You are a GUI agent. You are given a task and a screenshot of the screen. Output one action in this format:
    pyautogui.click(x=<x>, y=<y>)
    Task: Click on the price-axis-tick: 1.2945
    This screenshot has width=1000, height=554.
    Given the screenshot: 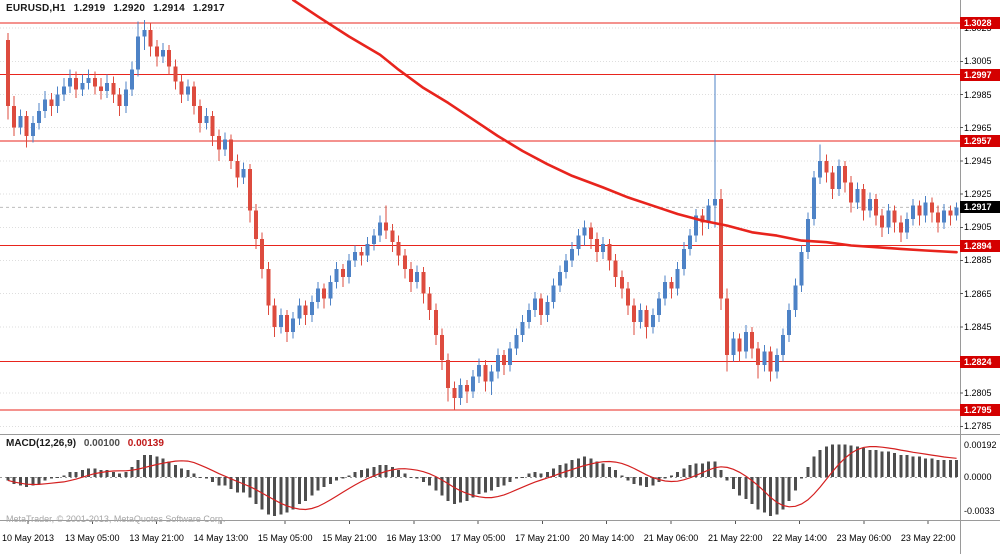 What is the action you would take?
    pyautogui.click(x=978, y=160)
    